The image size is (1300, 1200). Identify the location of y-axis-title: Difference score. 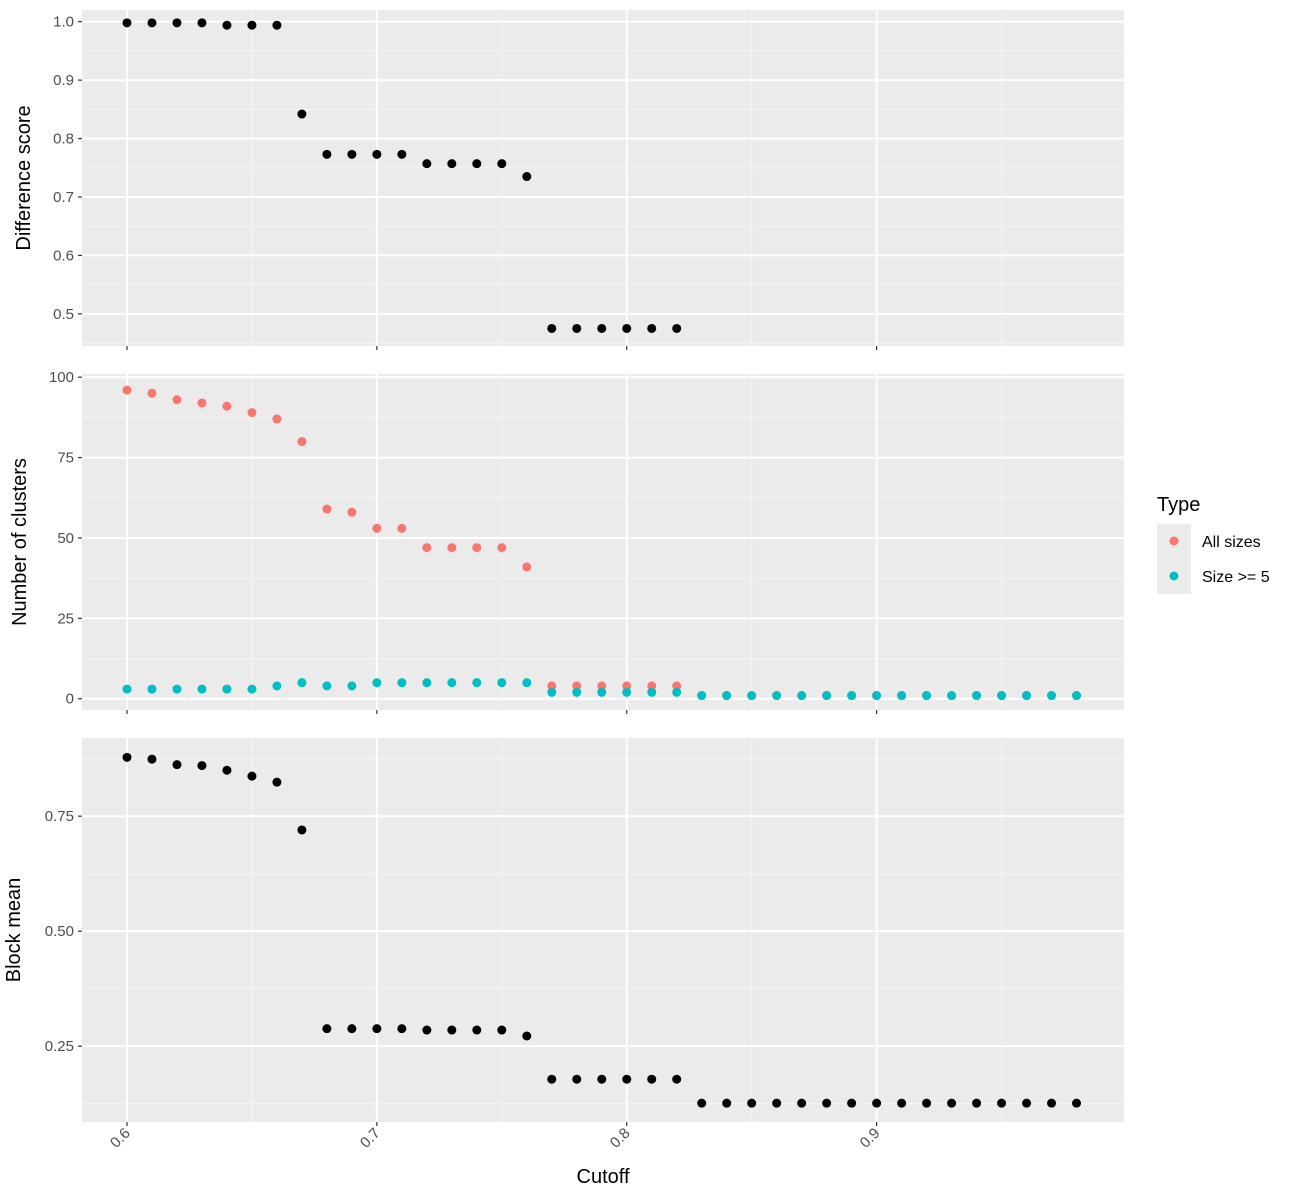
(24, 177).